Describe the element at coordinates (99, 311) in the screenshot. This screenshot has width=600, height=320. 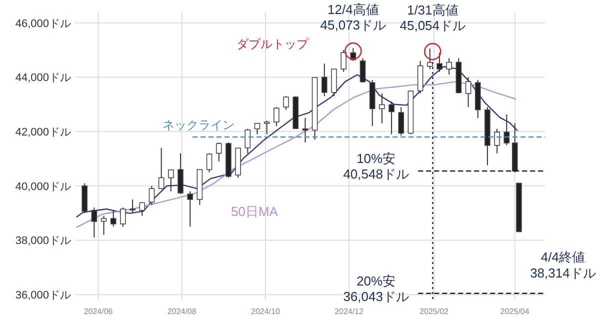
I see `x-tick-label: 2024/06` at that location.